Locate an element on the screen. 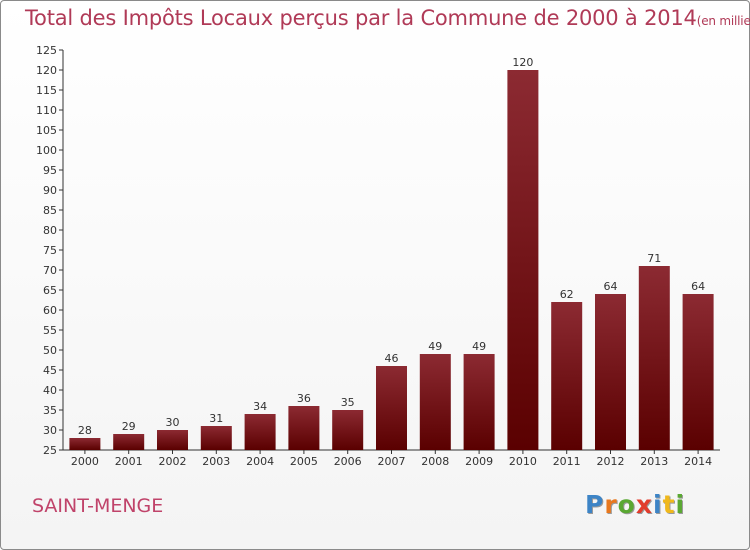  y-tick-label: 105 is located at coordinates (46, 130).